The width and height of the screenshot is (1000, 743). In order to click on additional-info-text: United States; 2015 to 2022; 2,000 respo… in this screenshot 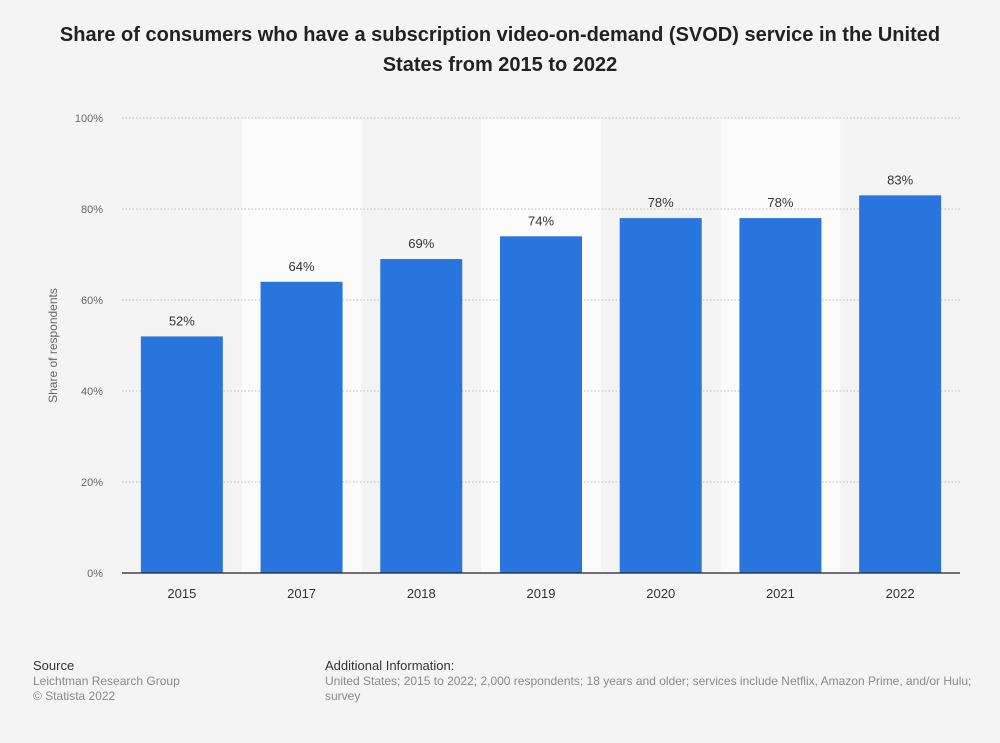, I will do `click(648, 688)`.